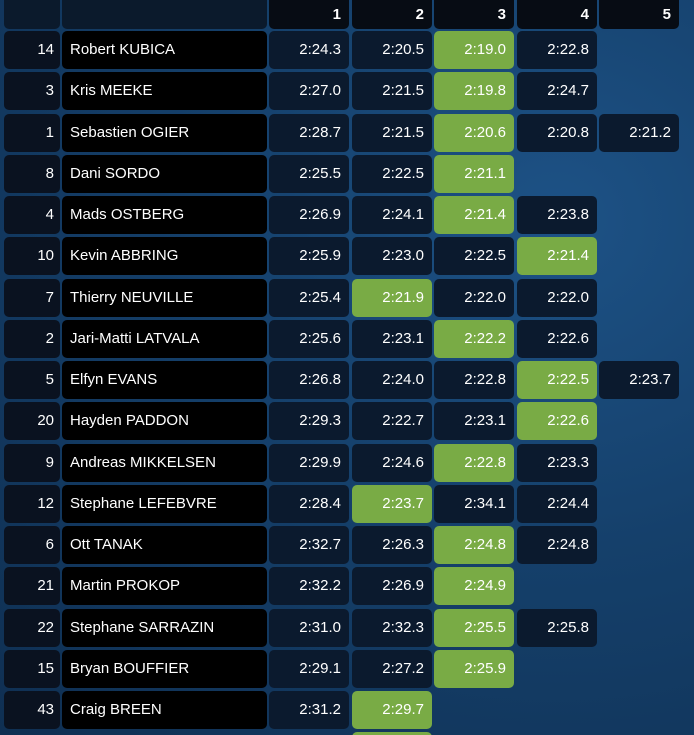 The width and height of the screenshot is (694, 735). What do you see at coordinates (392, 50) in the screenshot?
I see `stage-time: 2:20.5` at bounding box center [392, 50].